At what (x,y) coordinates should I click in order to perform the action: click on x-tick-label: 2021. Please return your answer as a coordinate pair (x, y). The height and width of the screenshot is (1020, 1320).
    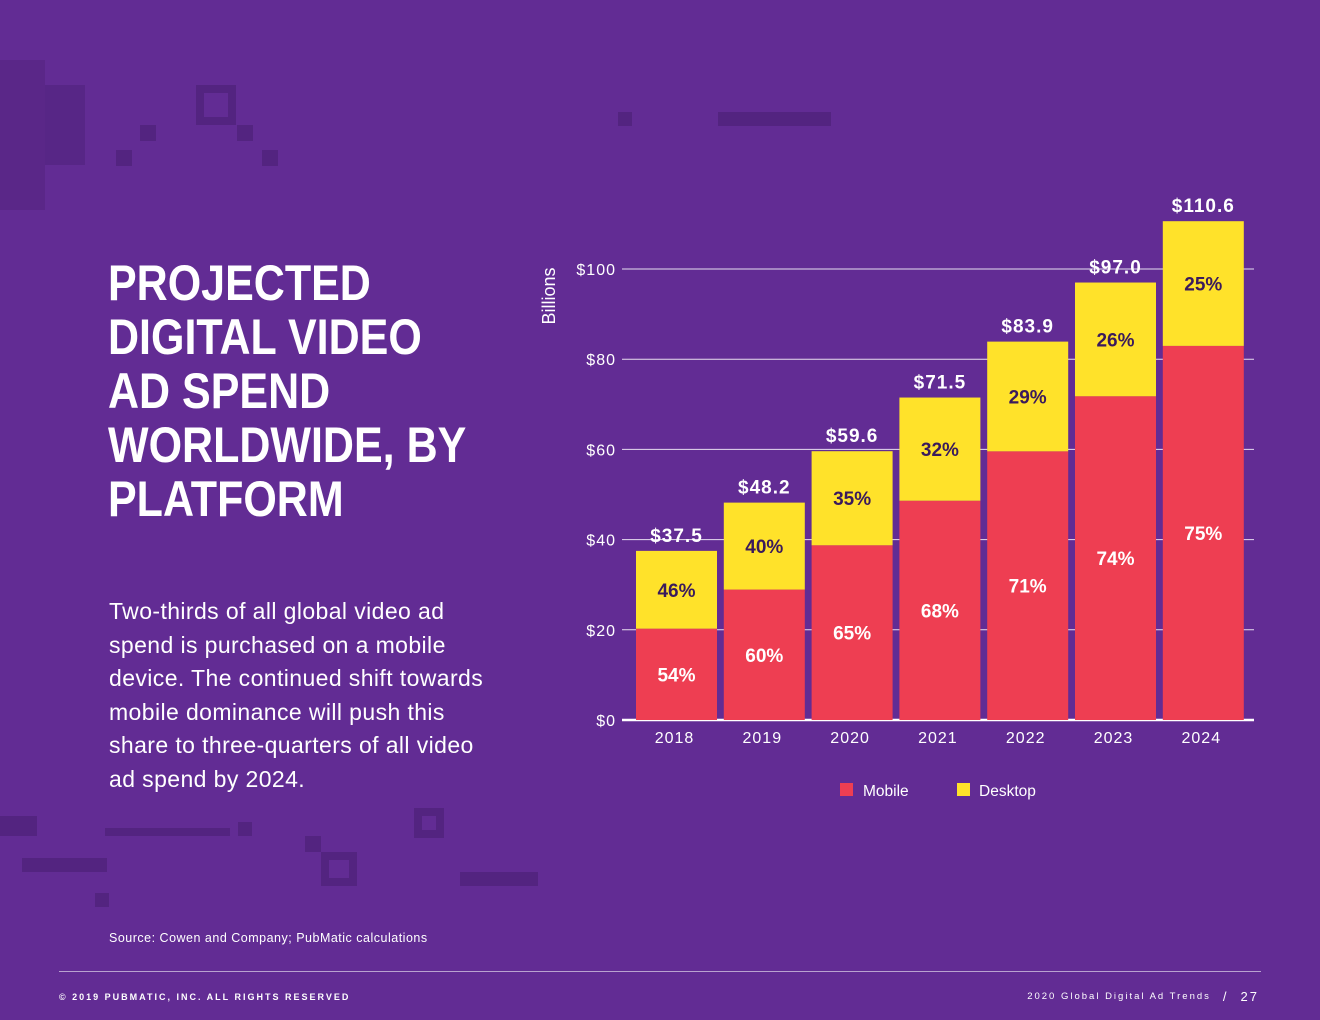
    Looking at the image, I should click on (938, 738).